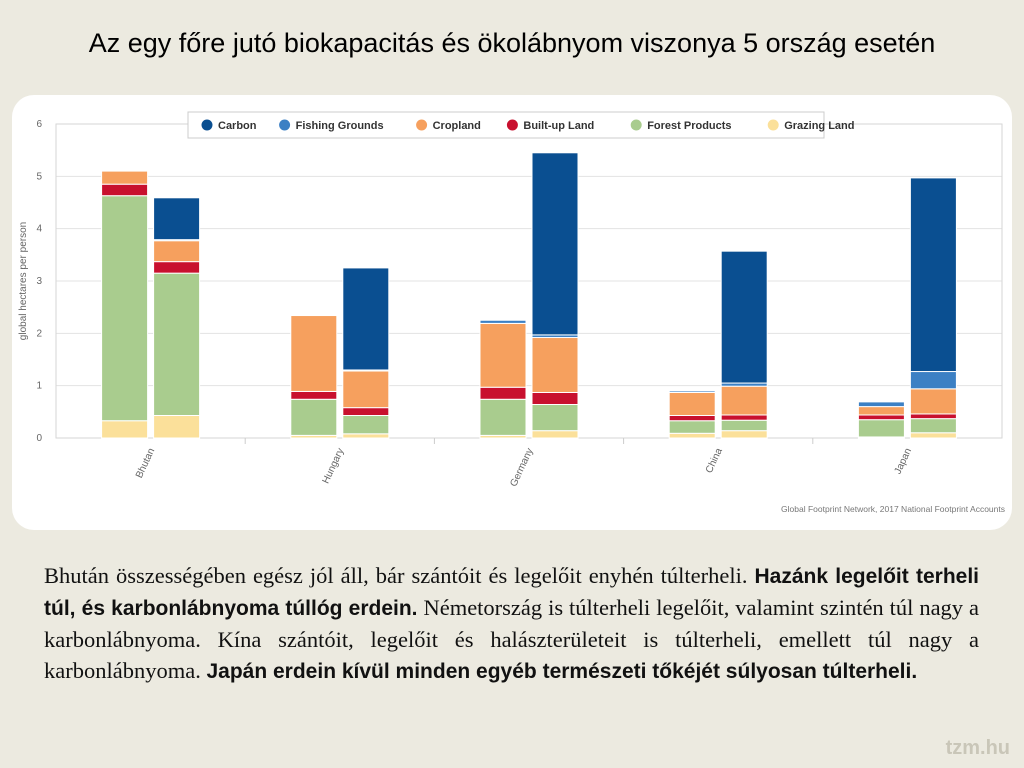 The image size is (1024, 768). Describe the element at coordinates (39, 386) in the screenshot. I see `y-tick-label: 1` at that location.